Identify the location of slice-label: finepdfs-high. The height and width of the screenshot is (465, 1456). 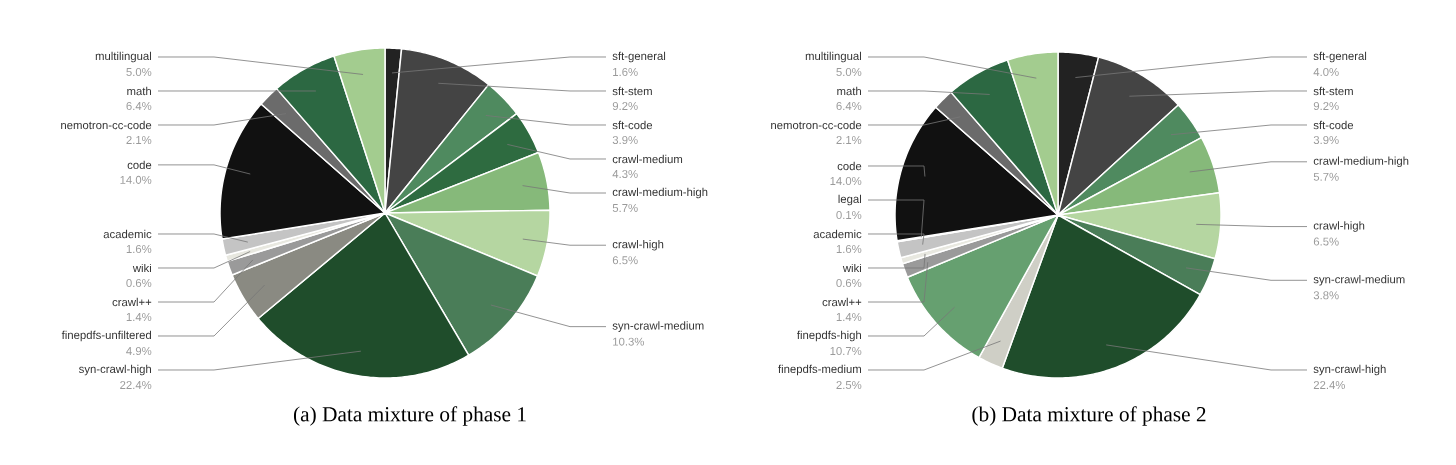
(829, 336).